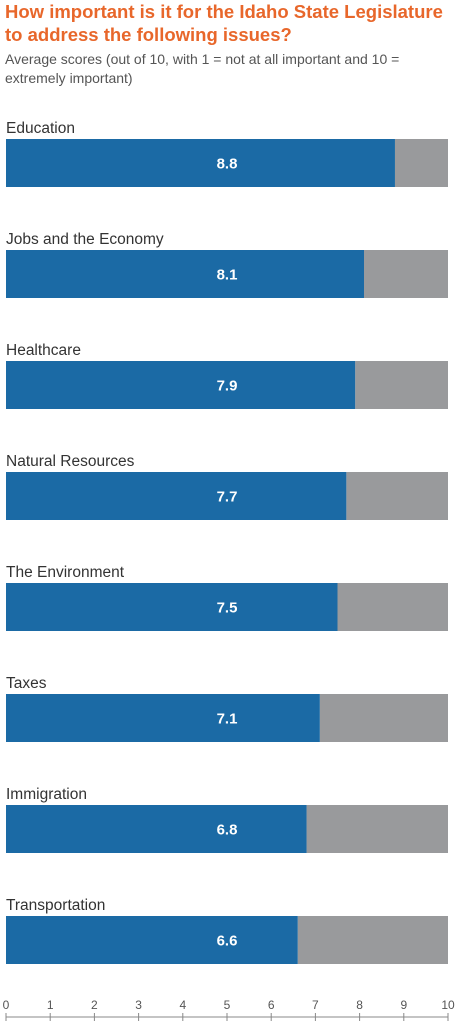  Describe the element at coordinates (94, 1005) in the screenshot. I see `x-tick-label: 2` at that location.